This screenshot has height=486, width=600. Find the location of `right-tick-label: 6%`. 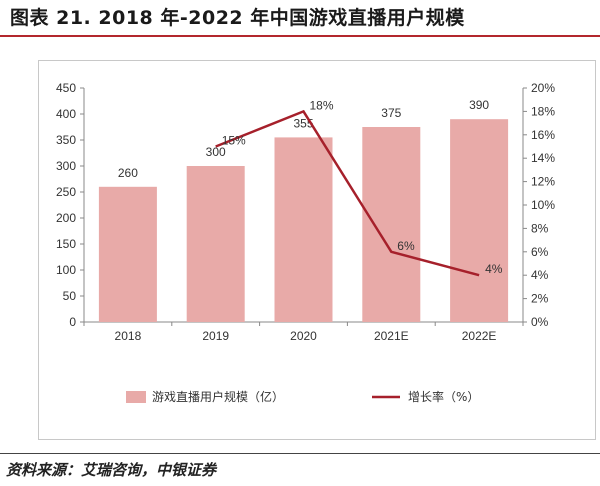

right-tick-label: 6% is located at coordinates (540, 252).